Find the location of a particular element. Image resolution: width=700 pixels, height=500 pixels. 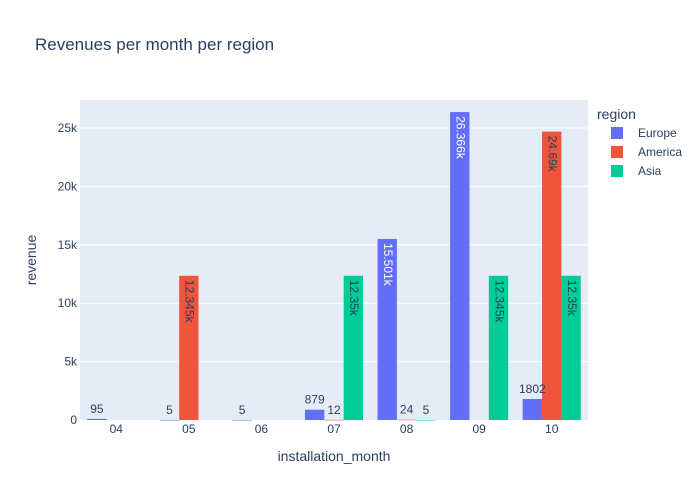

legend-title: region is located at coordinates (616, 114).